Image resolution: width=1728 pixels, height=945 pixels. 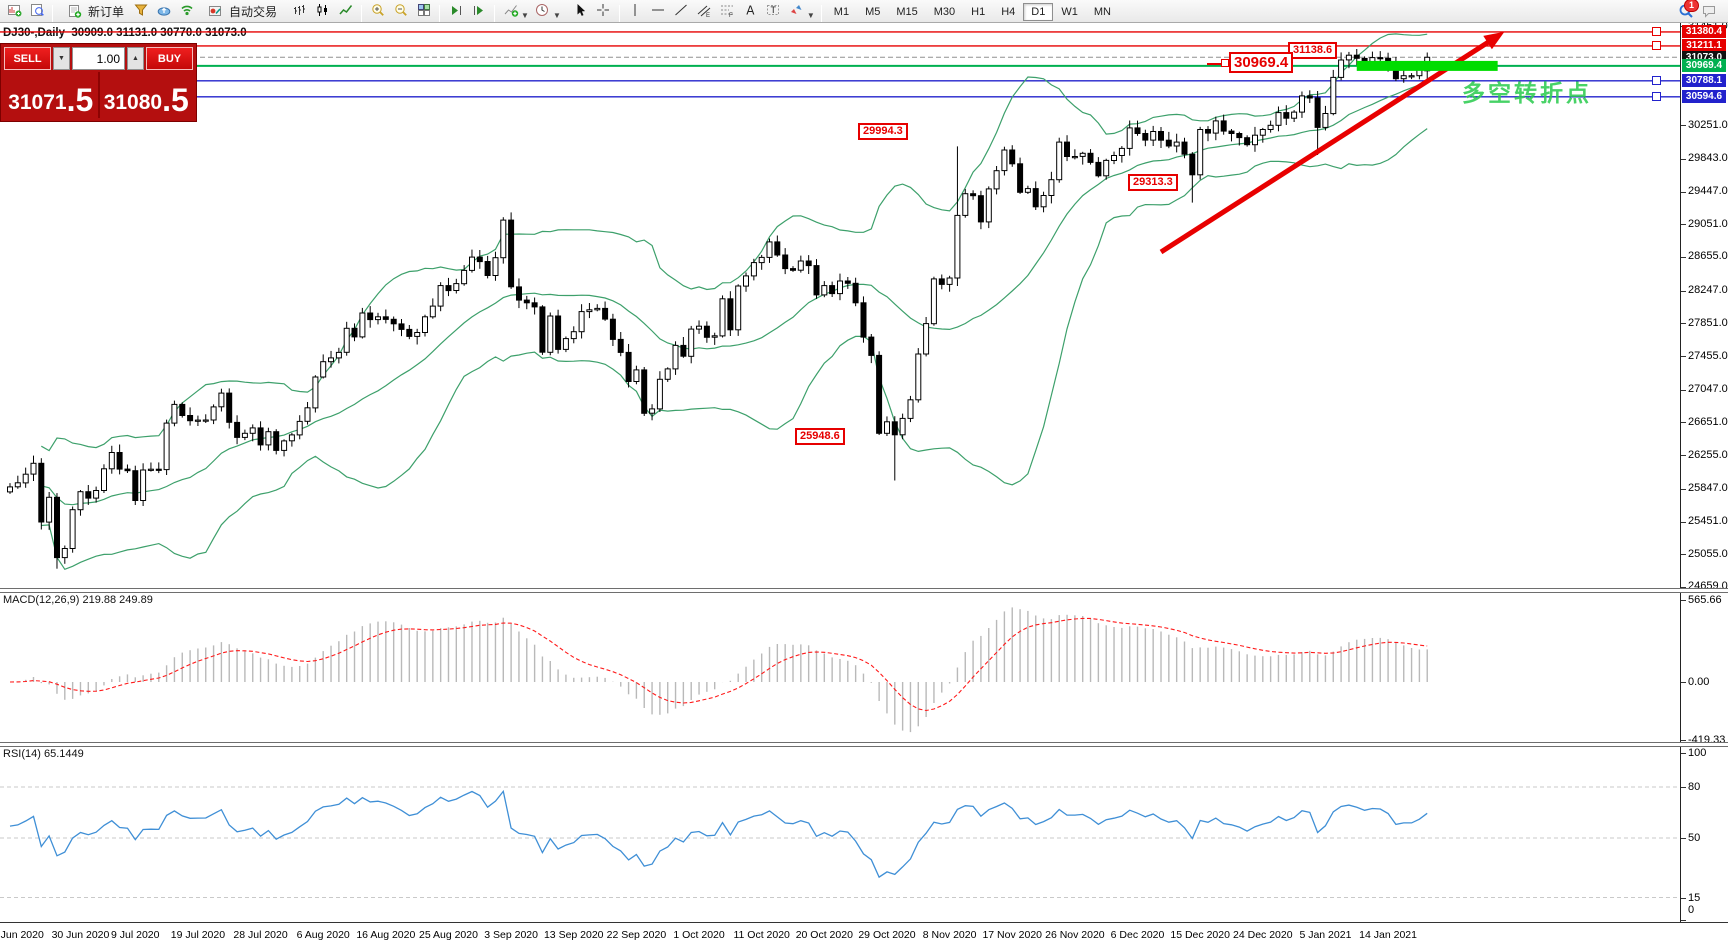 What do you see at coordinates (1388, 935) in the screenshot?
I see `date-axis-label: 14 Jan 2021` at bounding box center [1388, 935].